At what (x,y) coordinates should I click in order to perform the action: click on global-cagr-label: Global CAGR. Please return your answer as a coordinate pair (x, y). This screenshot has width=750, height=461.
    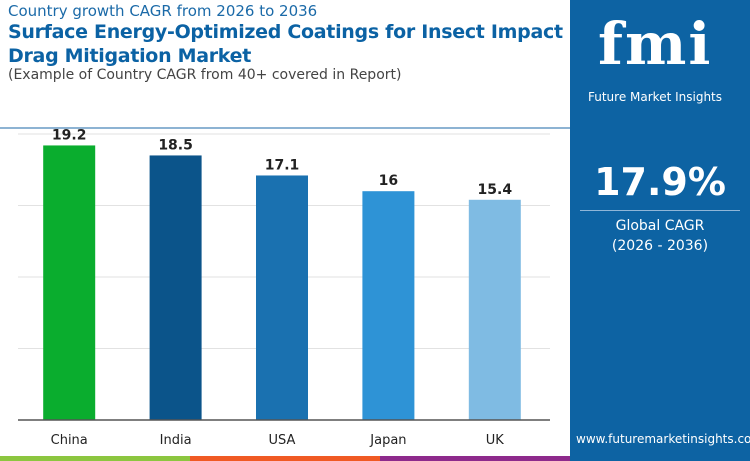
    Looking at the image, I should click on (660, 226).